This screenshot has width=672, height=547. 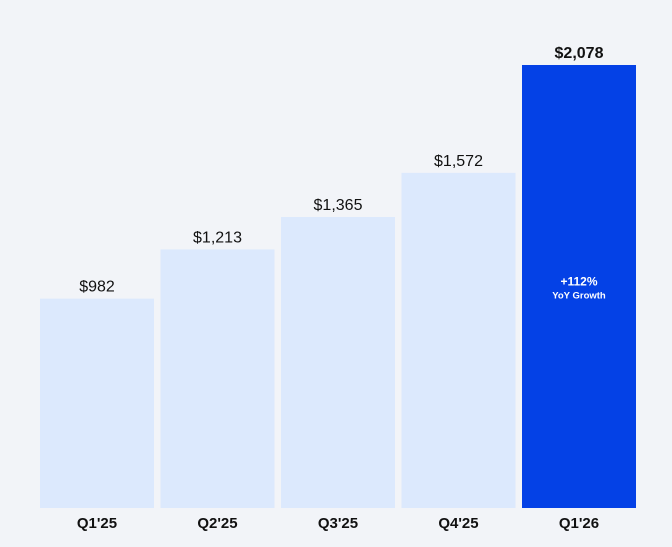 I want to click on data-label-1: $982, so click(x=97, y=287).